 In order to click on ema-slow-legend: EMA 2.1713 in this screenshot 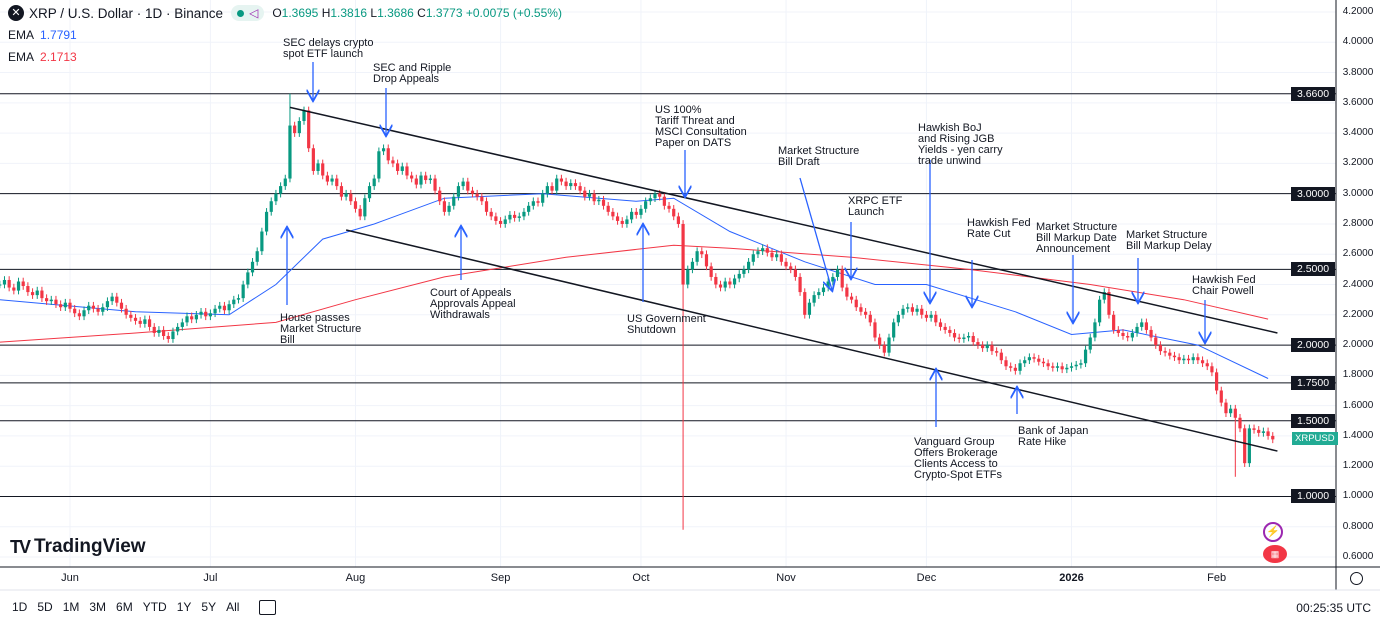, I will do `click(42, 57)`.